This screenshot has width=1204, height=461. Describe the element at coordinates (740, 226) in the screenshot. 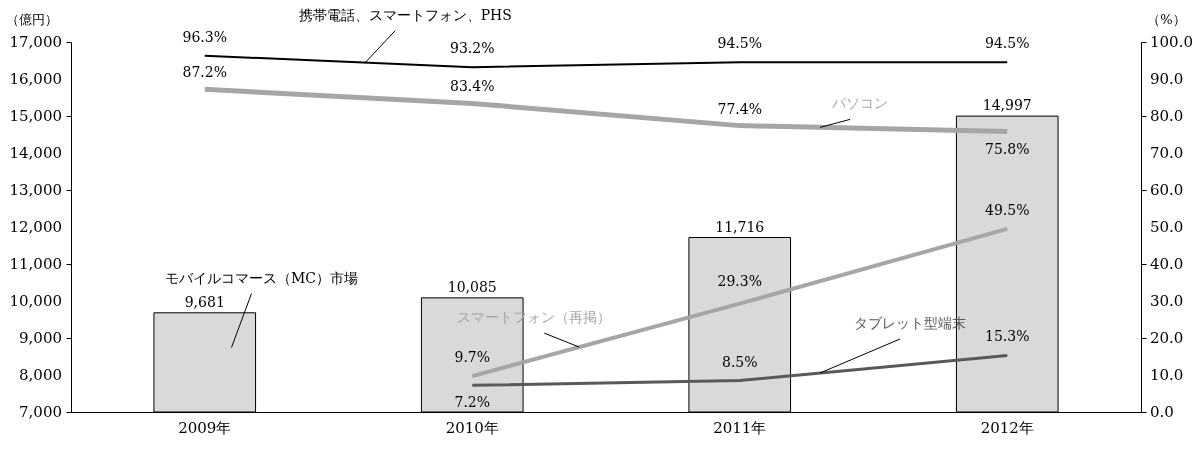

I see `data-label: 11,716` at that location.